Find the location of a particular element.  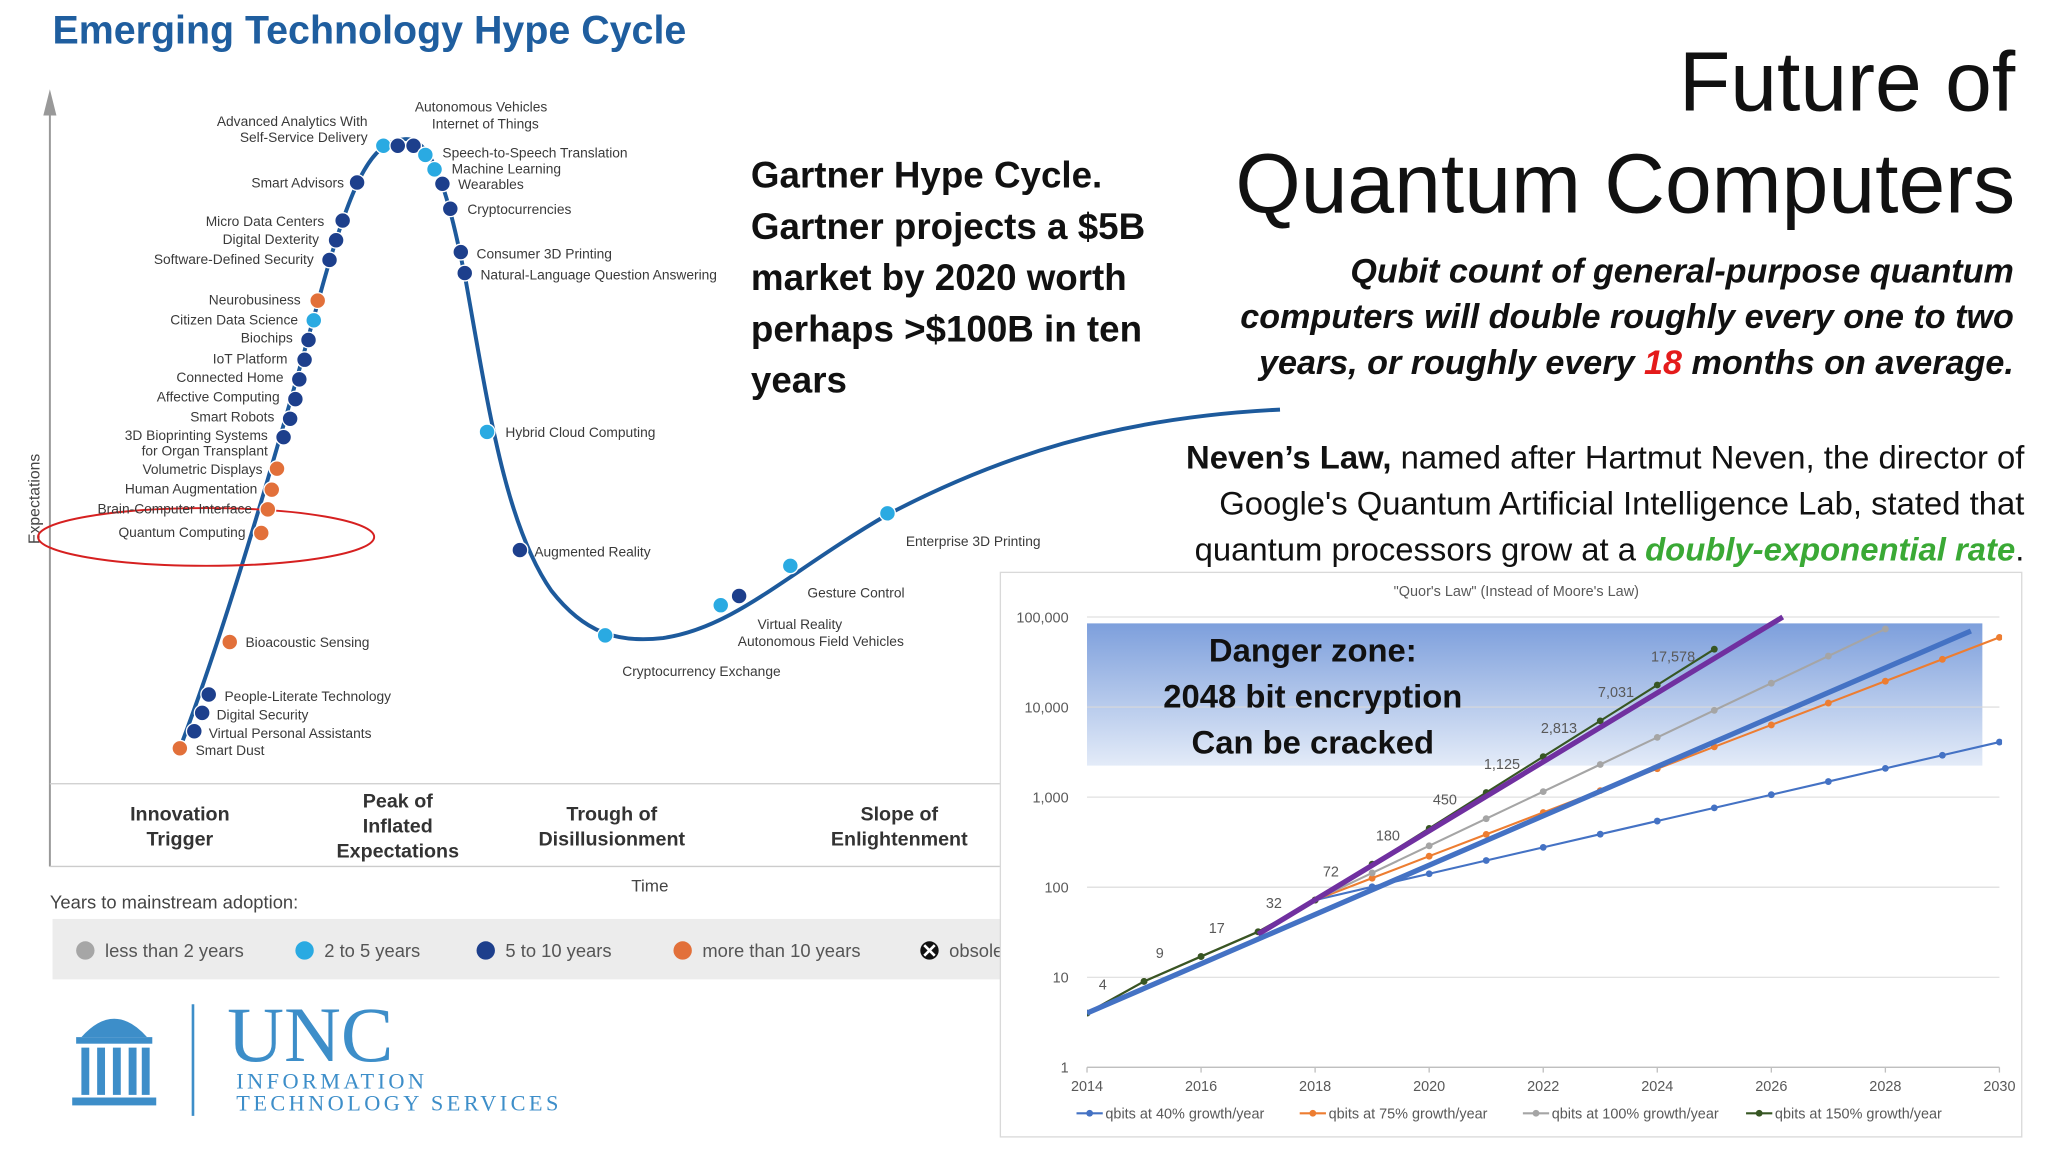

logo-line: TECHNOLOGY SERVICES is located at coordinates (398, 1103).